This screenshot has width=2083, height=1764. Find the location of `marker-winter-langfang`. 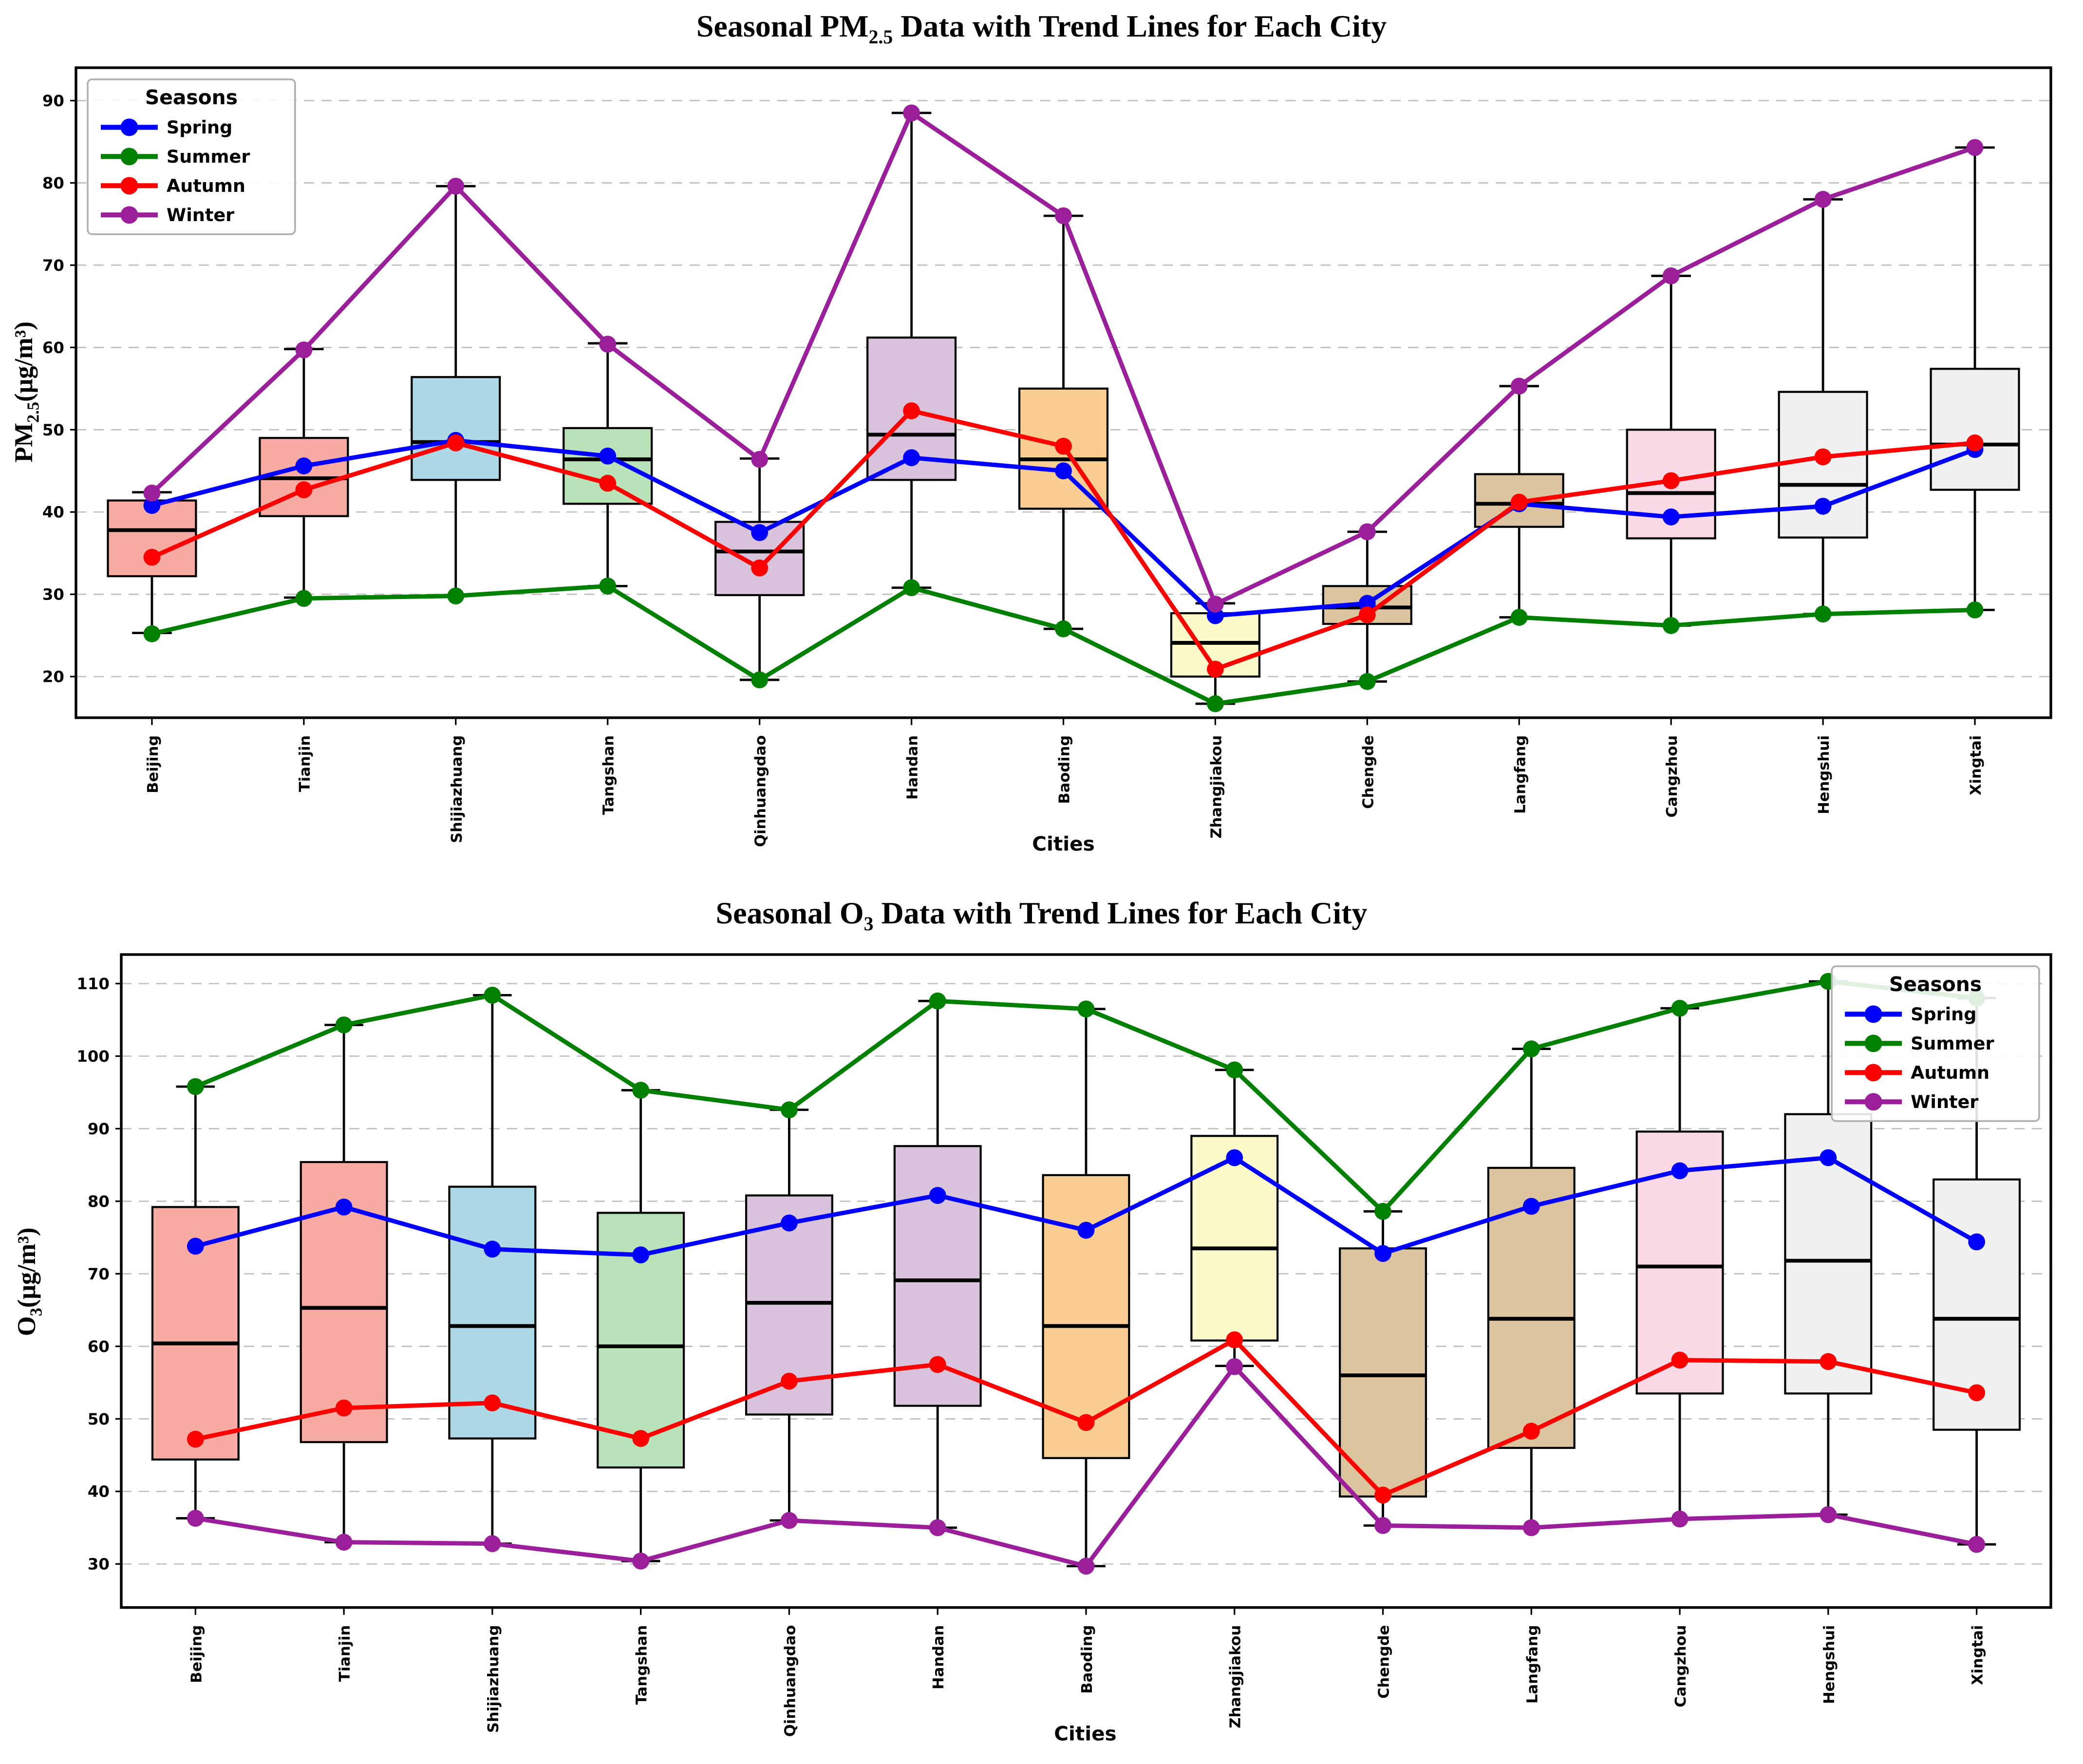

marker-winter-langfang is located at coordinates (1531, 1528).